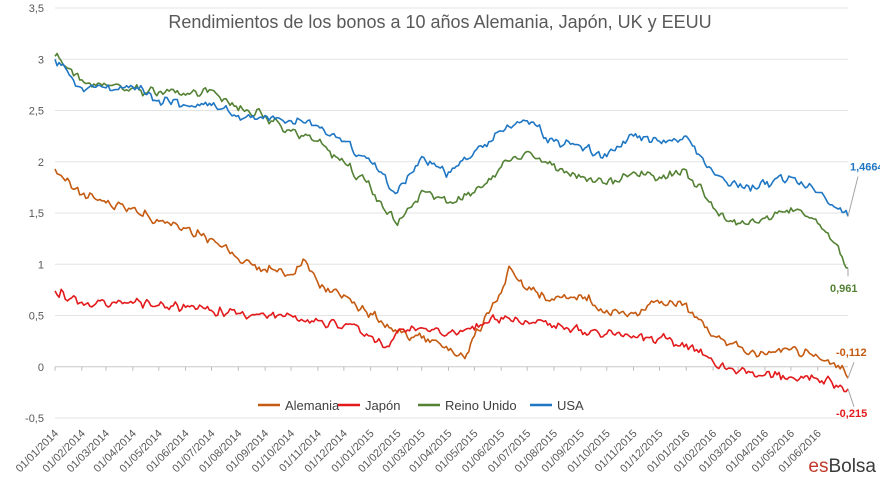 The height and width of the screenshot is (480, 880). Describe the element at coordinates (852, 466) in the screenshot. I see `brand-part-bolsa: Bolsa` at that location.